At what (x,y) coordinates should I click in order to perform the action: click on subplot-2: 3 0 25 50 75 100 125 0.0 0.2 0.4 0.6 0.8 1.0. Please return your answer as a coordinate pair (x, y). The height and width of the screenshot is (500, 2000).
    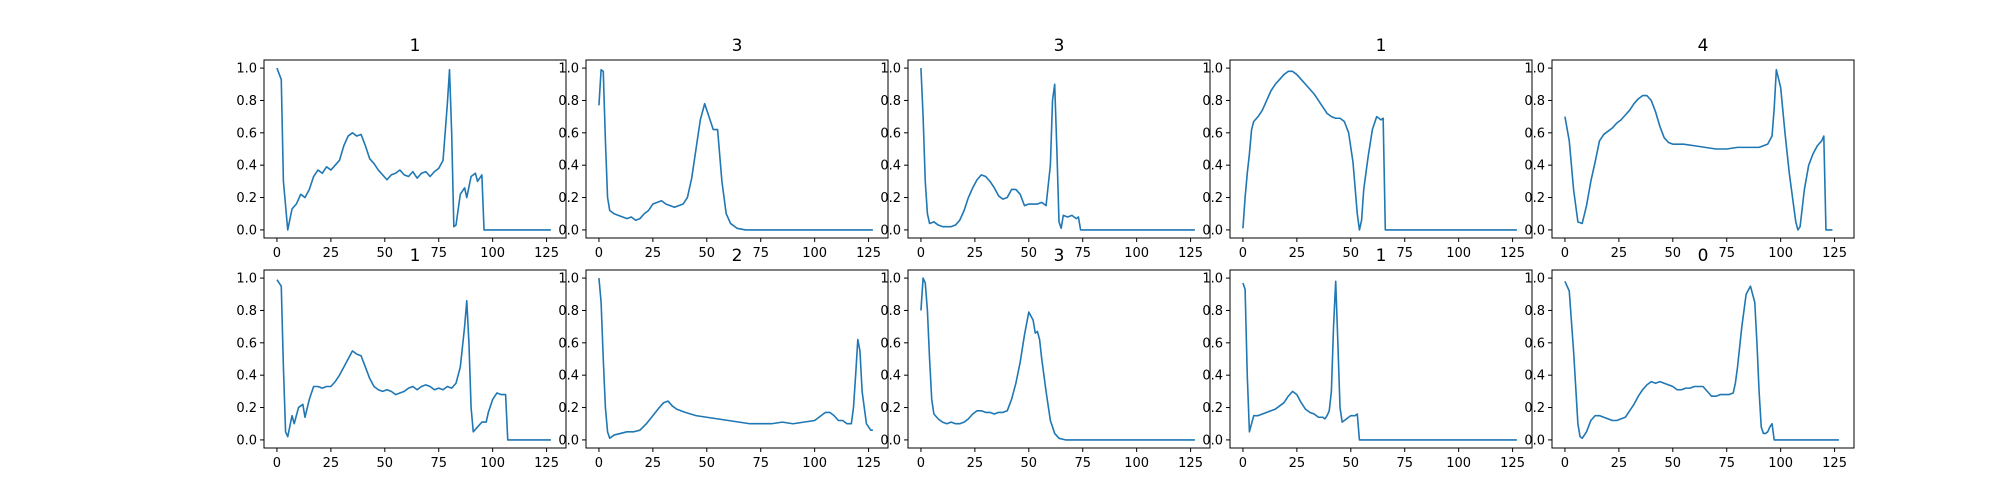
    Looking at the image, I should click on (723, 148).